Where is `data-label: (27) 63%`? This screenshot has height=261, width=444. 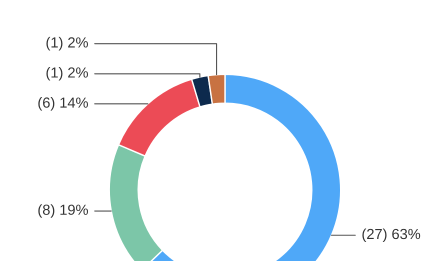 data-label: (27) 63% is located at coordinates (391, 235).